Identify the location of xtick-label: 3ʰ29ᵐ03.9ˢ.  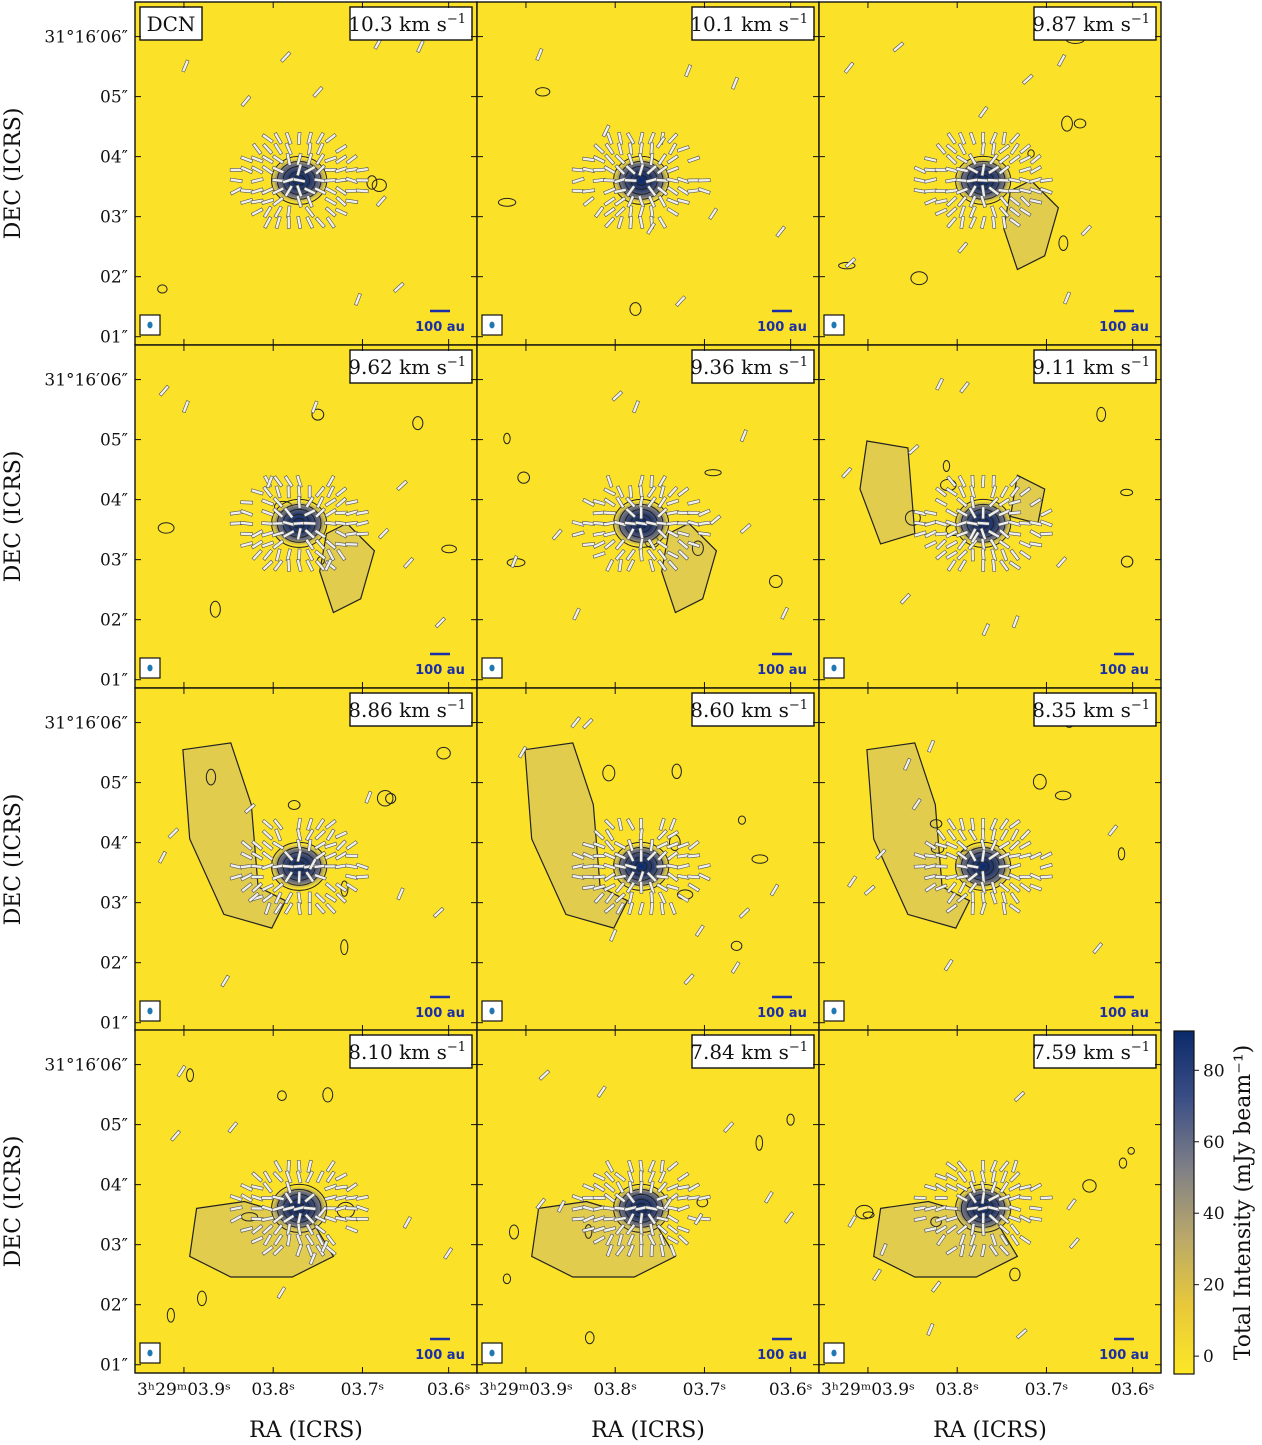
(184, 1390).